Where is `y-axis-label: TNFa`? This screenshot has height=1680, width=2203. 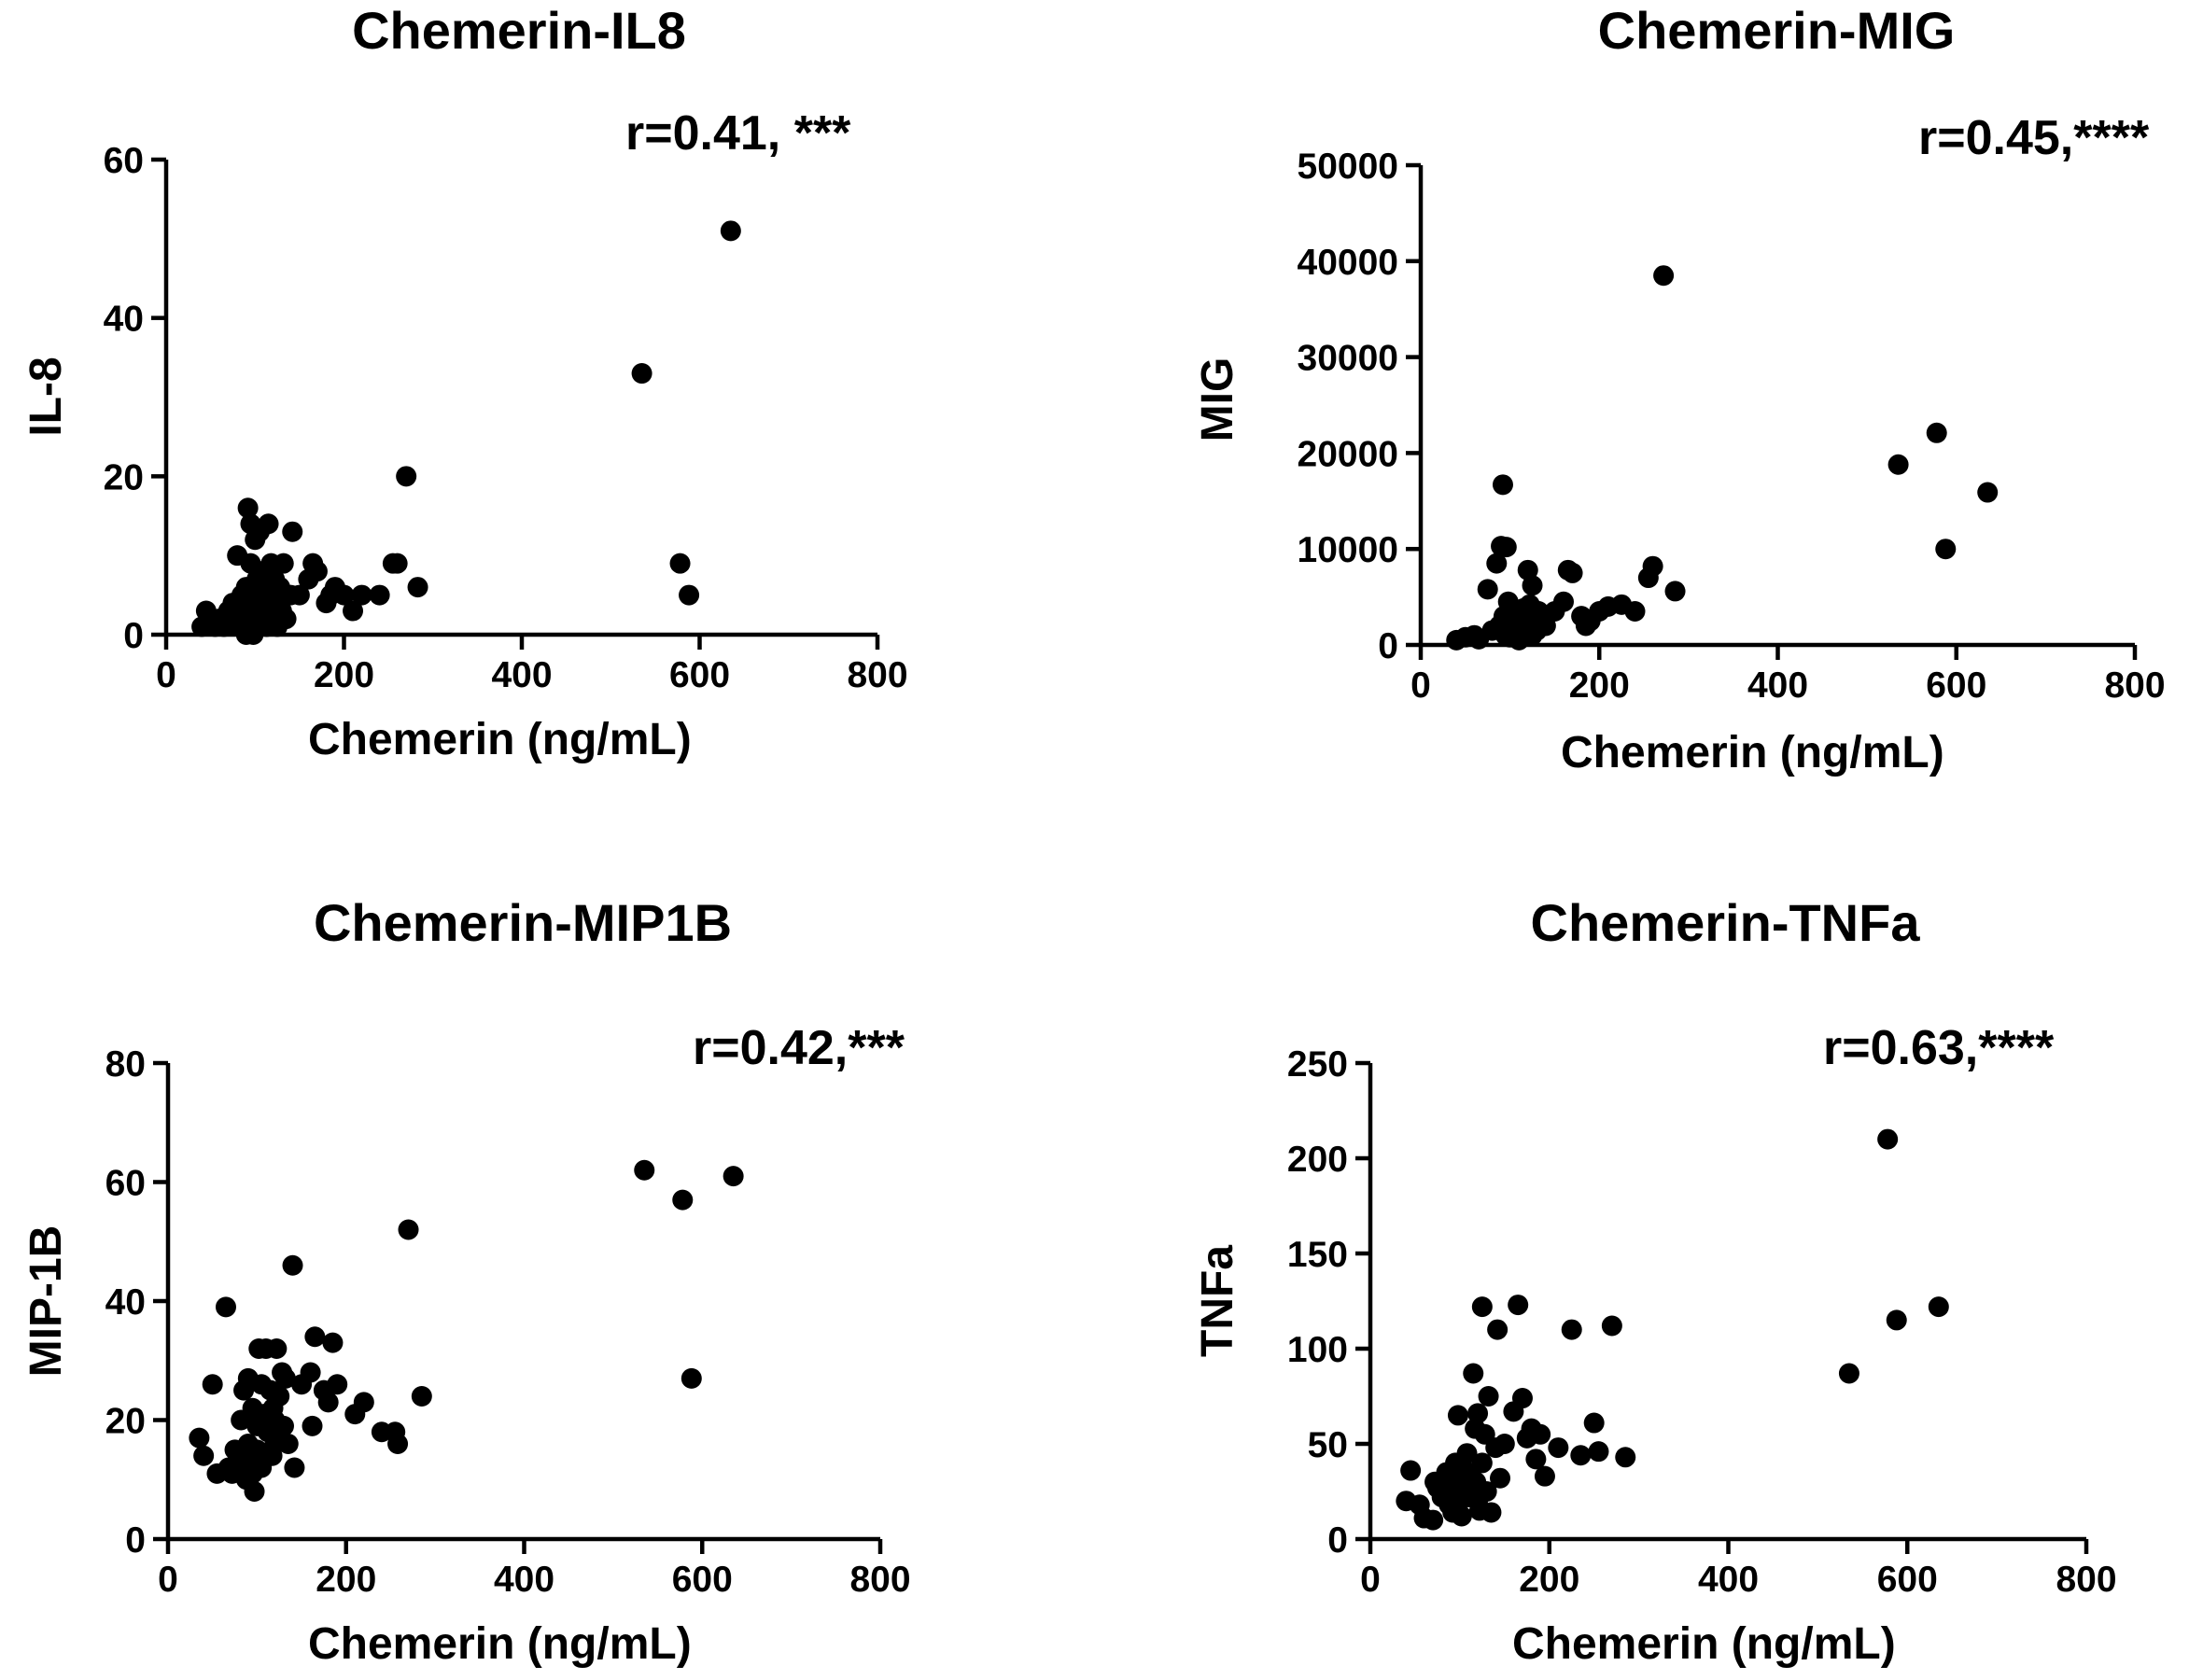
y-axis-label: TNFa is located at coordinates (1217, 1301).